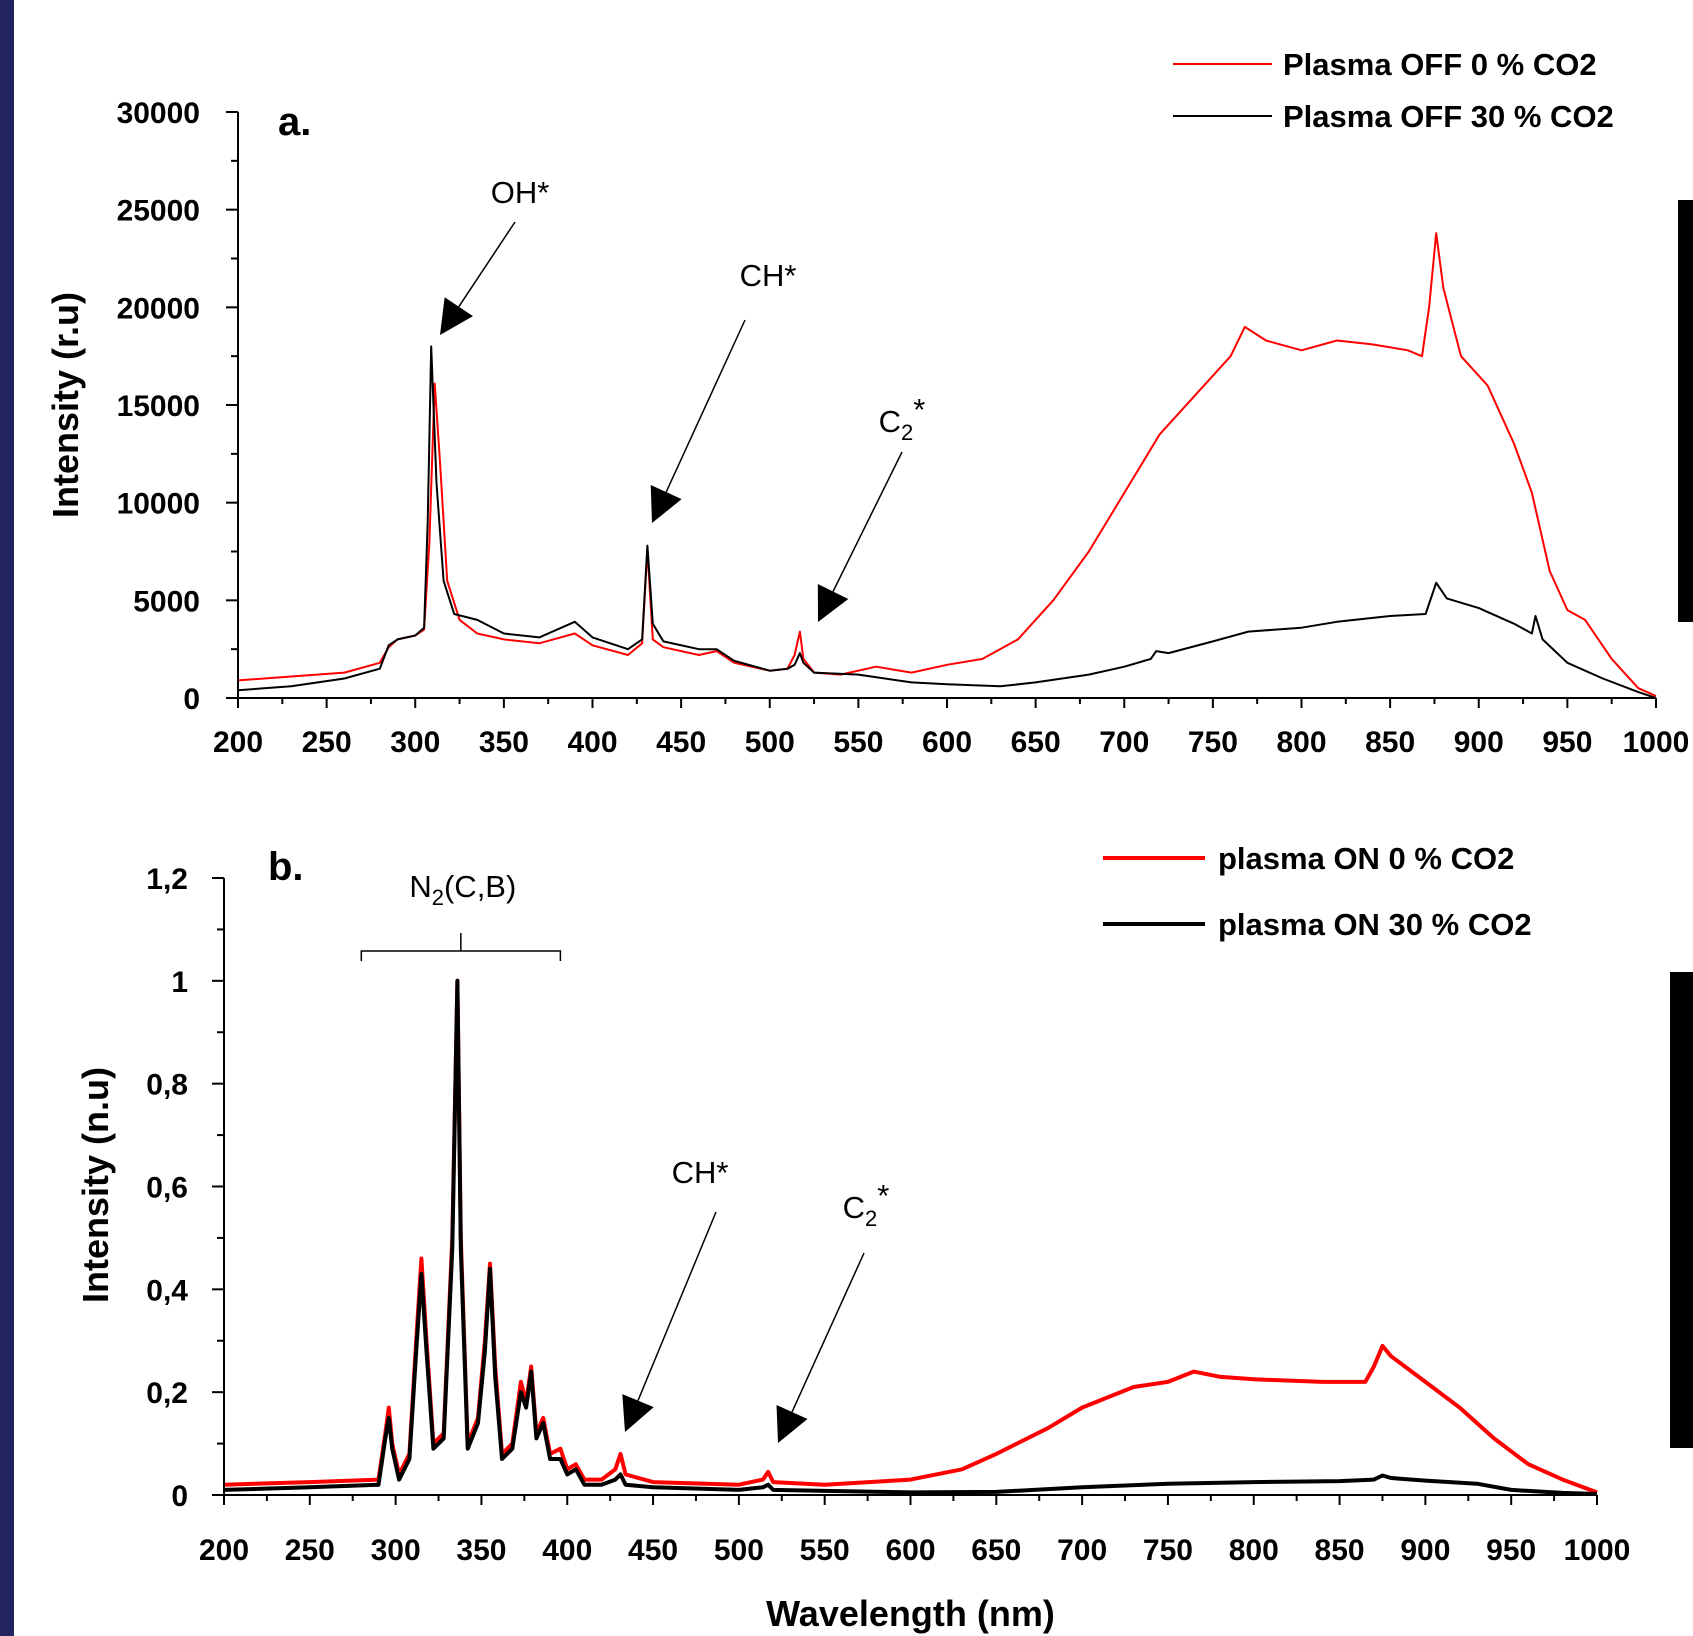 This screenshot has height=1636, width=1693. What do you see at coordinates (1375, 924) in the screenshot?
I see `legend-label: plasma ON 30 % CO2` at bounding box center [1375, 924].